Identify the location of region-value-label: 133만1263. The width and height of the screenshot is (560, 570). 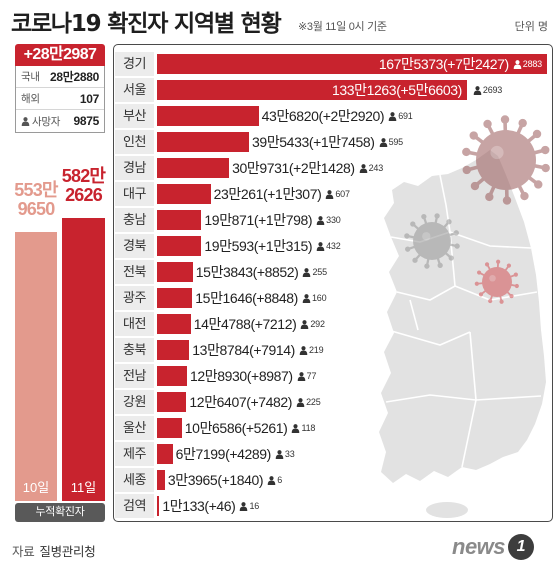
(364, 90).